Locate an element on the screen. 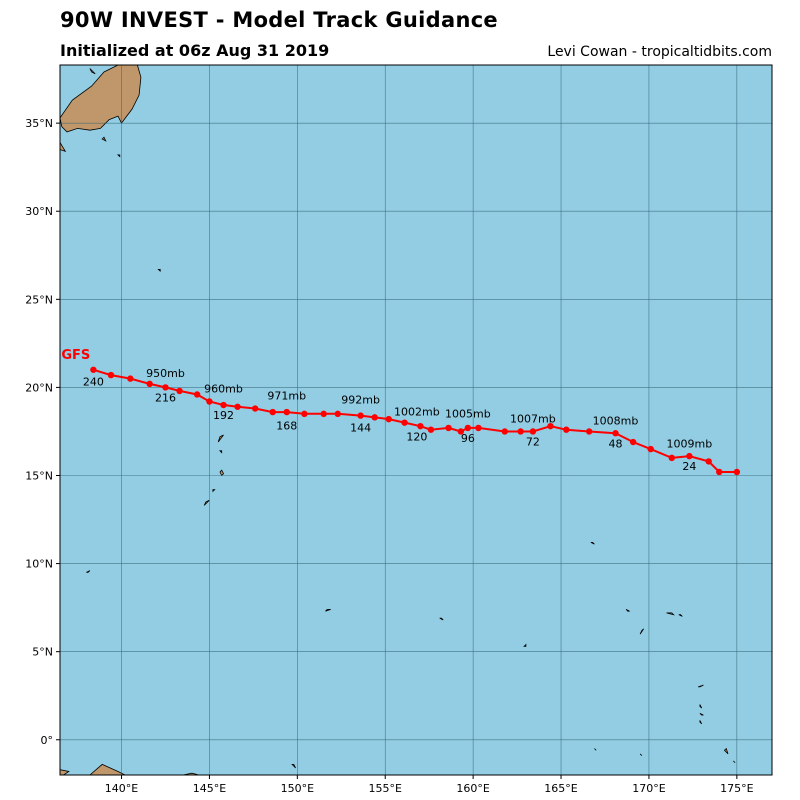 The width and height of the screenshot is (800, 800). y-tick-label: 0° is located at coordinates (47, 740).